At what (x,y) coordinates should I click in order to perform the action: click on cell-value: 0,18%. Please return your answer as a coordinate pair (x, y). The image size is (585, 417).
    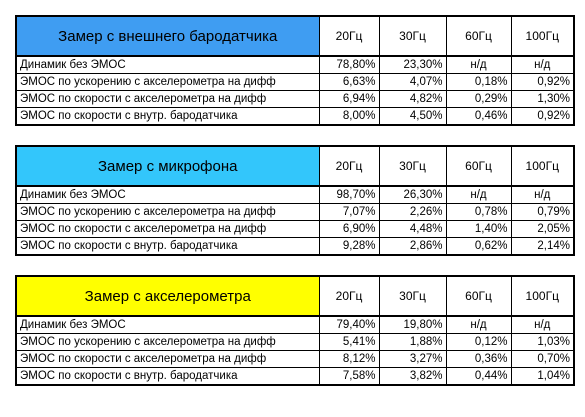
    Looking at the image, I should click on (478, 82).